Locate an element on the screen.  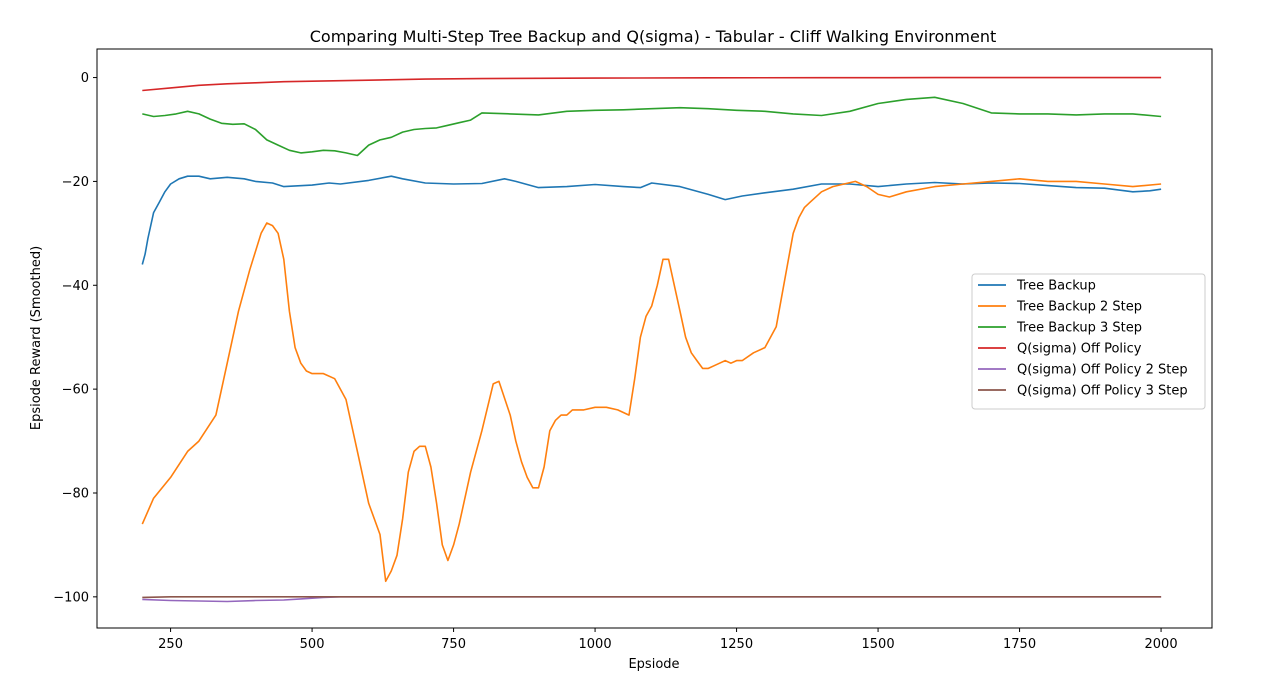
legend-box is located at coordinates (1088, 341).